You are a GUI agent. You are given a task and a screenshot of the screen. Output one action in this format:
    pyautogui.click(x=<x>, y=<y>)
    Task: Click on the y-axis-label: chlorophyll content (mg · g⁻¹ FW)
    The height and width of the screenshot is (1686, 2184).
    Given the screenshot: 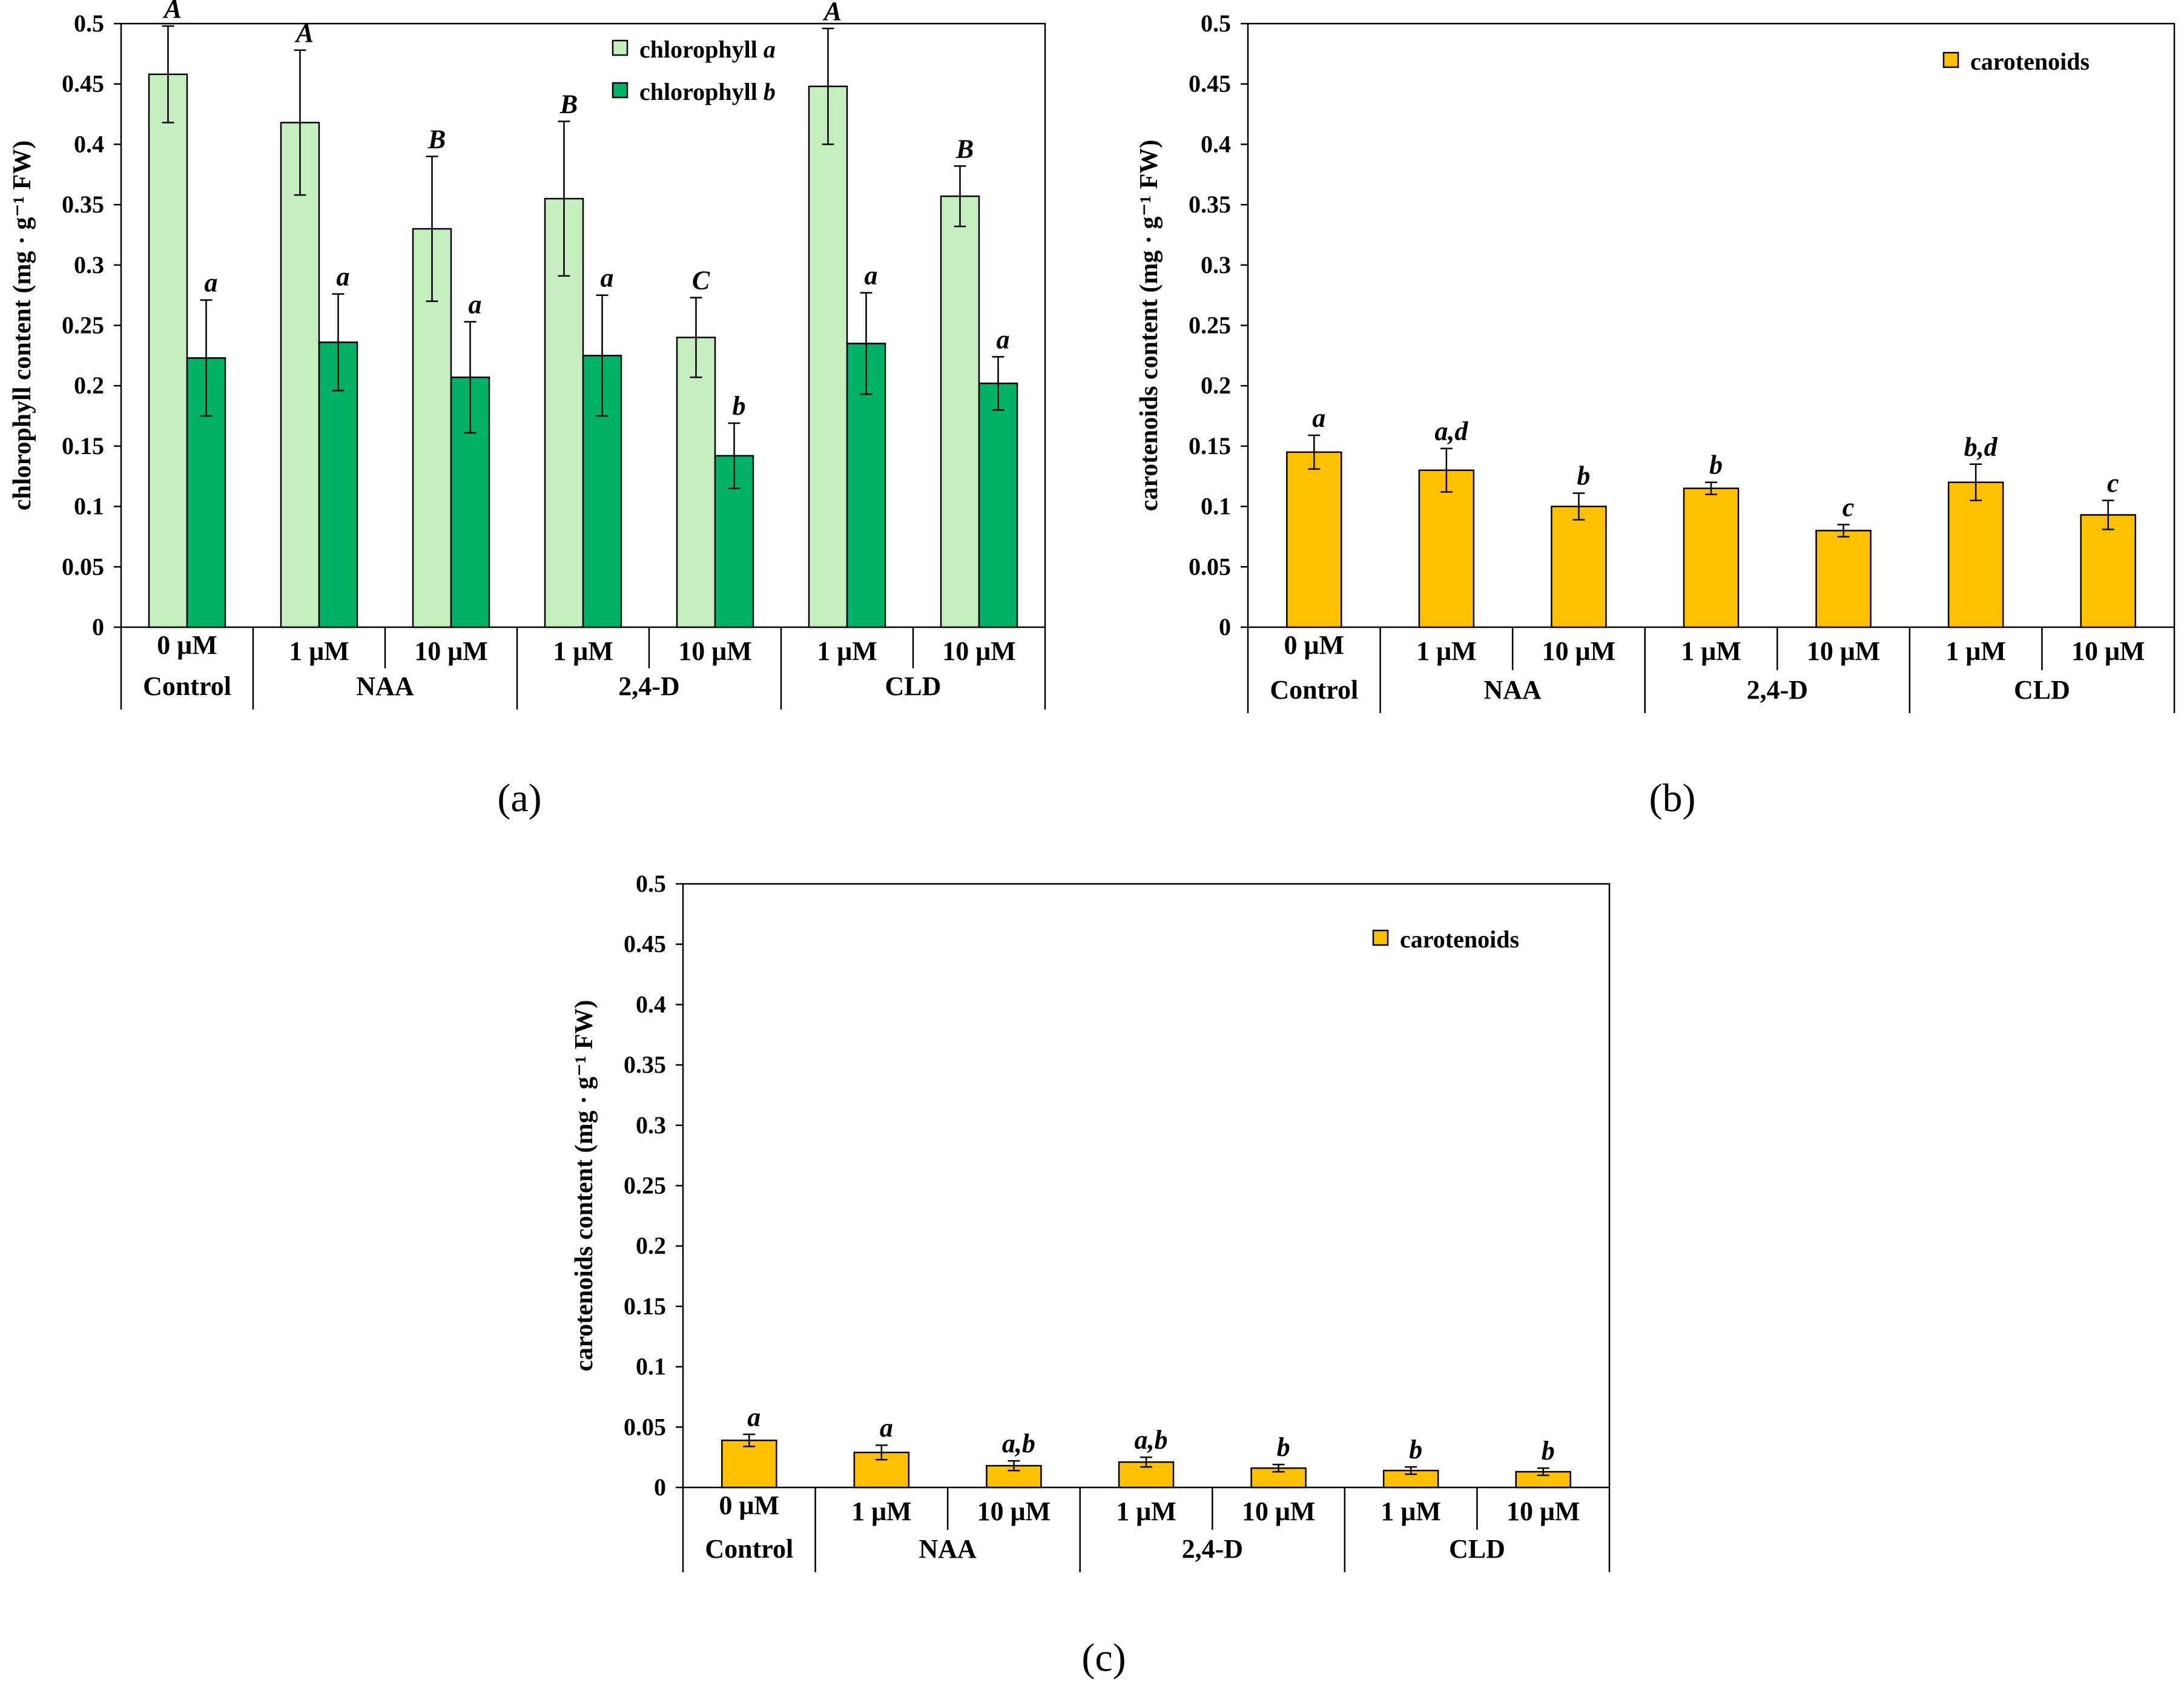 What is the action you would take?
    pyautogui.click(x=22, y=325)
    